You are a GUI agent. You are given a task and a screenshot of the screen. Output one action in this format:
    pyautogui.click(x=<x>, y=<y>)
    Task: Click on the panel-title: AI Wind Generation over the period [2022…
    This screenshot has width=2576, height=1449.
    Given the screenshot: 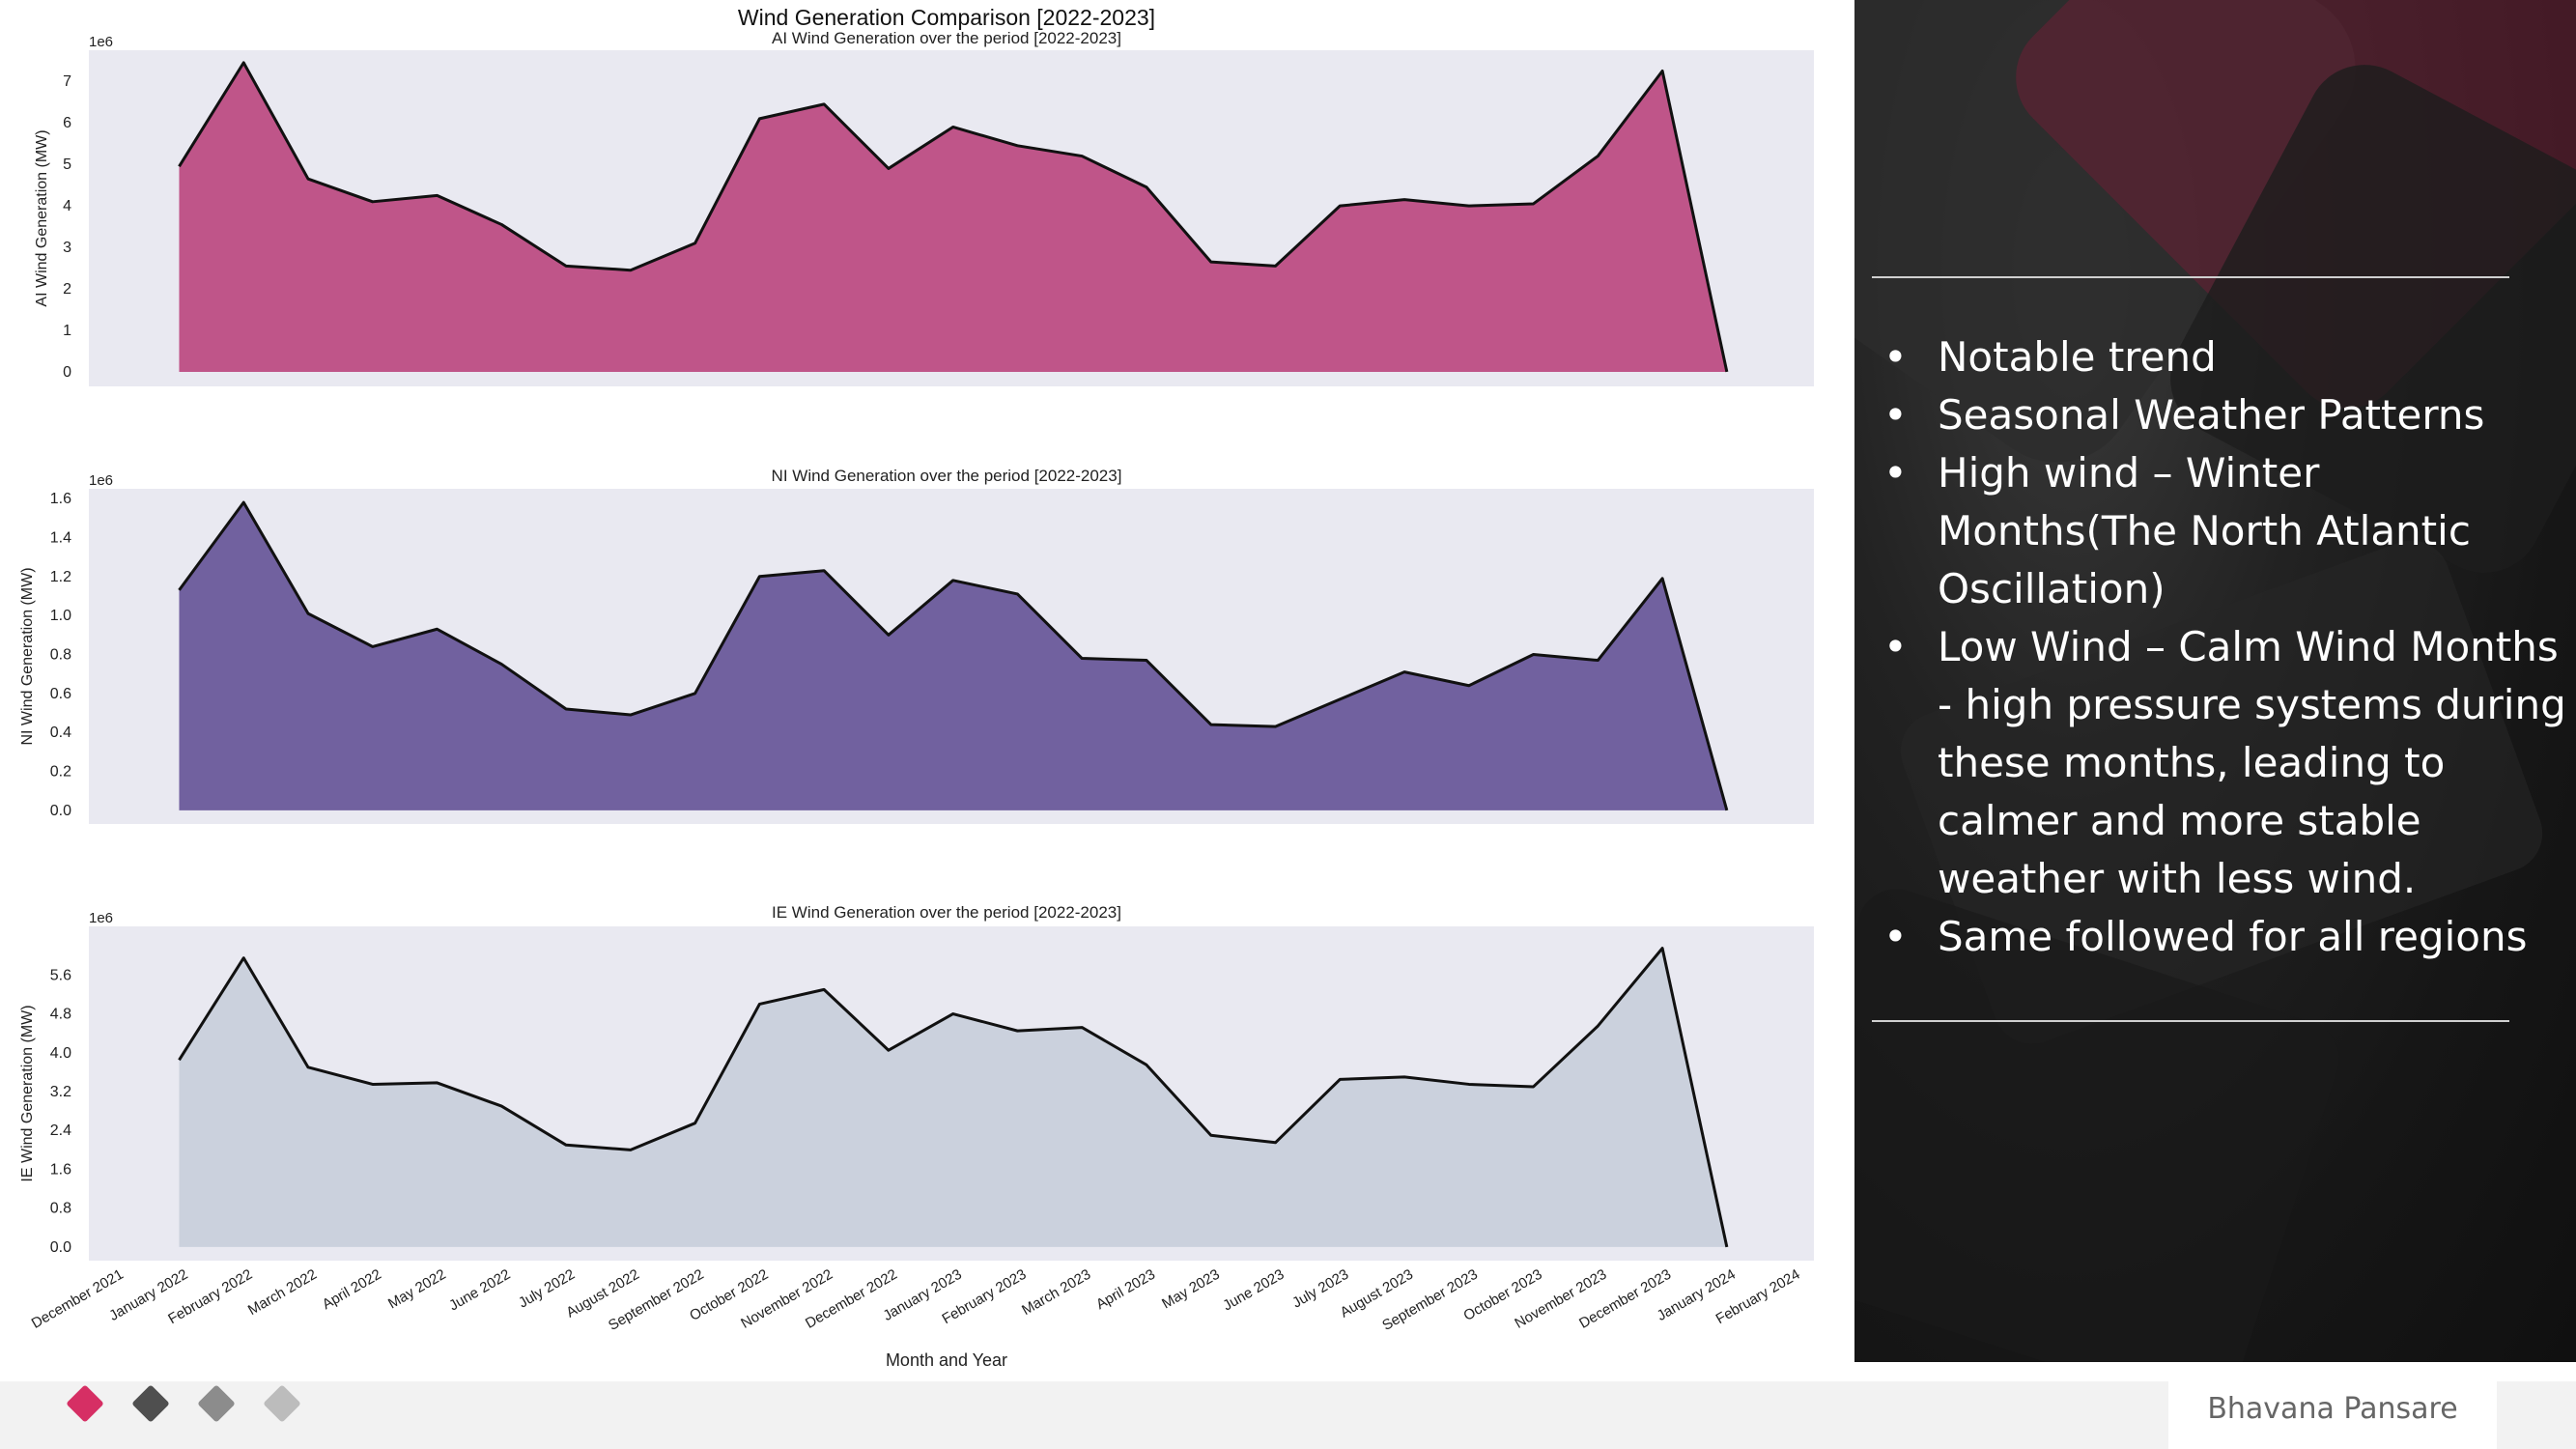 What is the action you would take?
    pyautogui.click(x=946, y=38)
    